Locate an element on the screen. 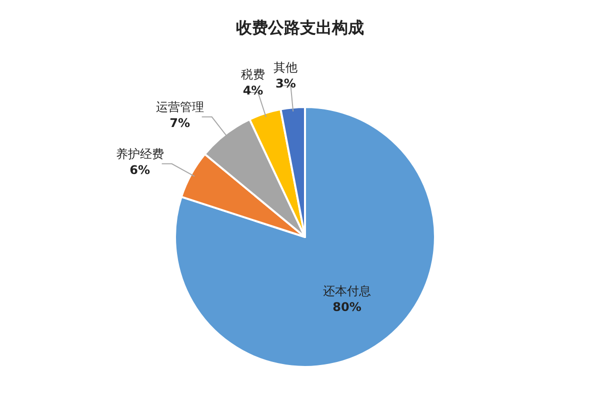 This screenshot has height=393, width=600. slice-label: 还本付息 is located at coordinates (347, 291).